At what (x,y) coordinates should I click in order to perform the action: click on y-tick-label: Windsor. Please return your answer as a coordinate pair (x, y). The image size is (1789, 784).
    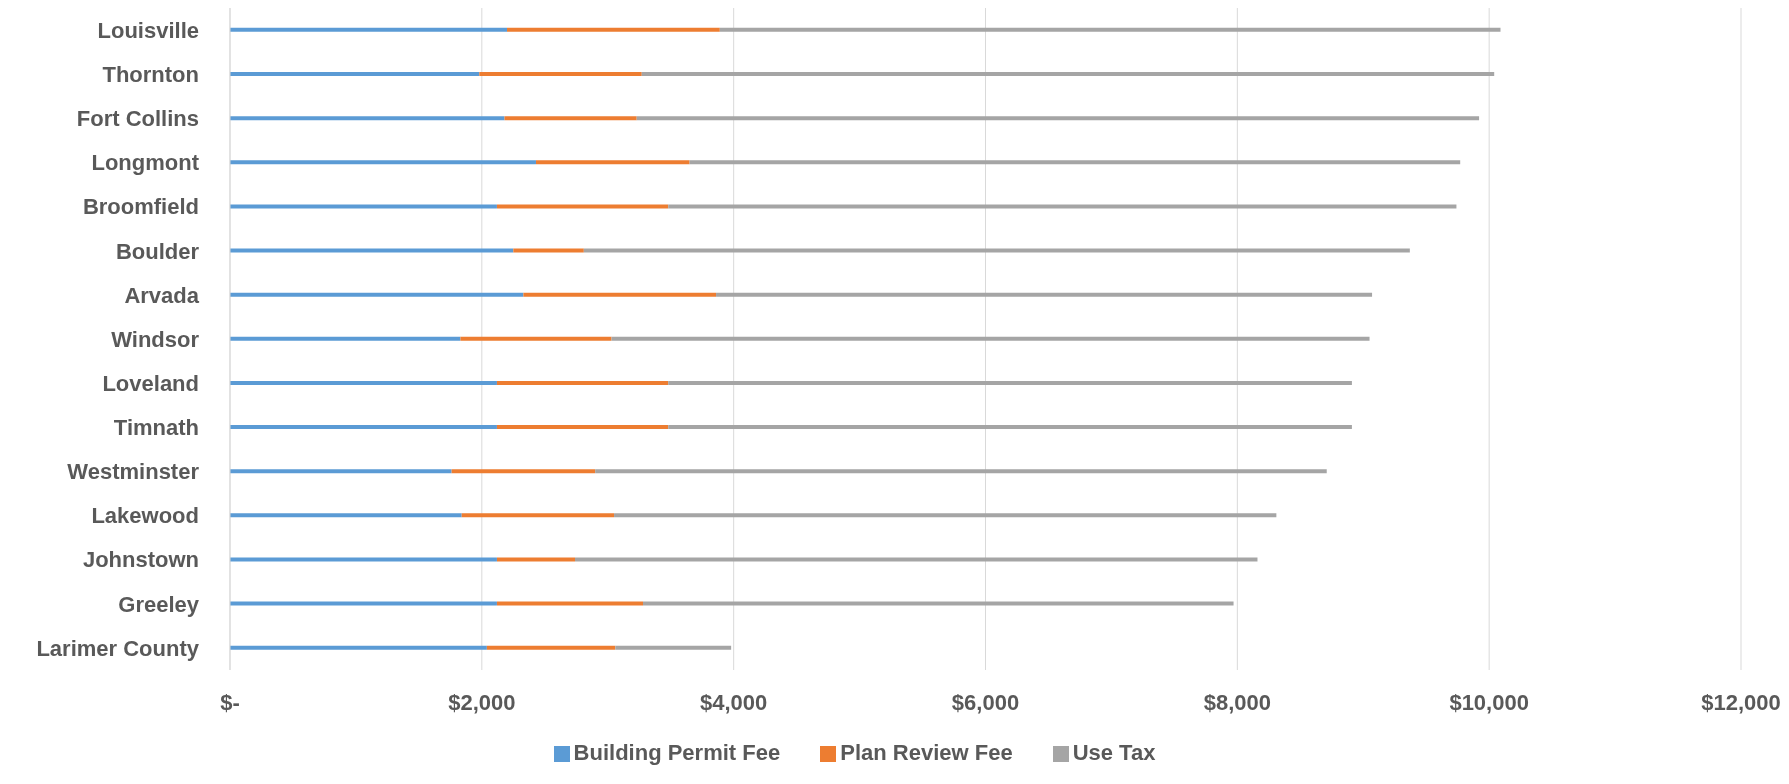
    Looking at the image, I should click on (155, 339).